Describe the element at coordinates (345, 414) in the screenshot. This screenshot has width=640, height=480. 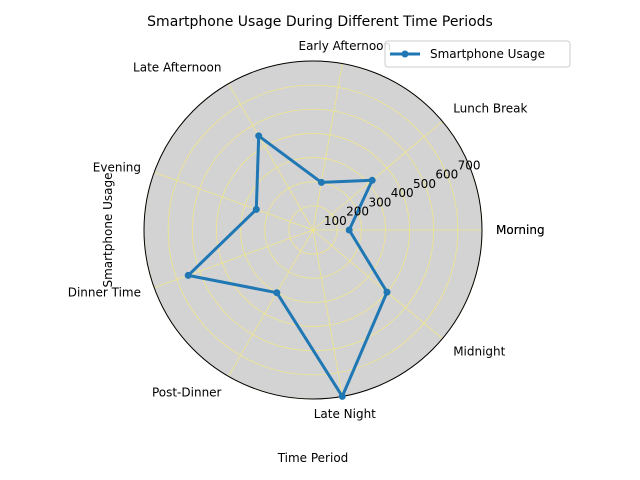
I see `angle-tick-label: Late Night` at that location.